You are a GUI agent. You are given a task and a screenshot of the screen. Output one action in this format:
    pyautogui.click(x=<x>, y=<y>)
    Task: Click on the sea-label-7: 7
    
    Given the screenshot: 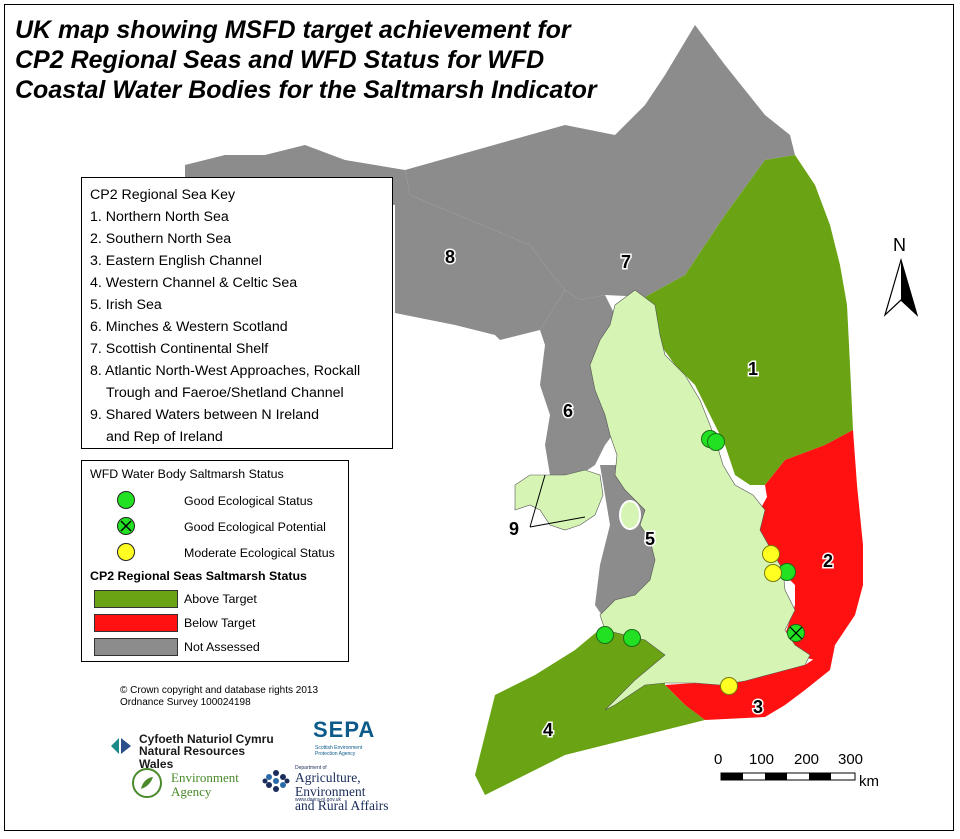 What is the action you would take?
    pyautogui.click(x=626, y=262)
    